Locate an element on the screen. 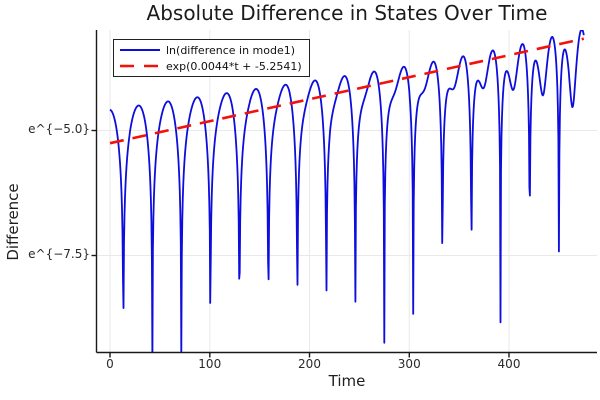 The width and height of the screenshot is (600, 400). legend-item: exp(0.0044*t + -5.2541) is located at coordinates (211, 66).